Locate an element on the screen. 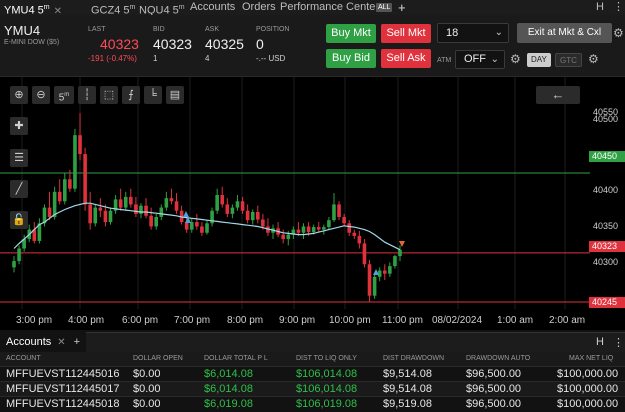 The height and width of the screenshot is (412, 625). back-arrow-icon: ← is located at coordinates (558, 95).